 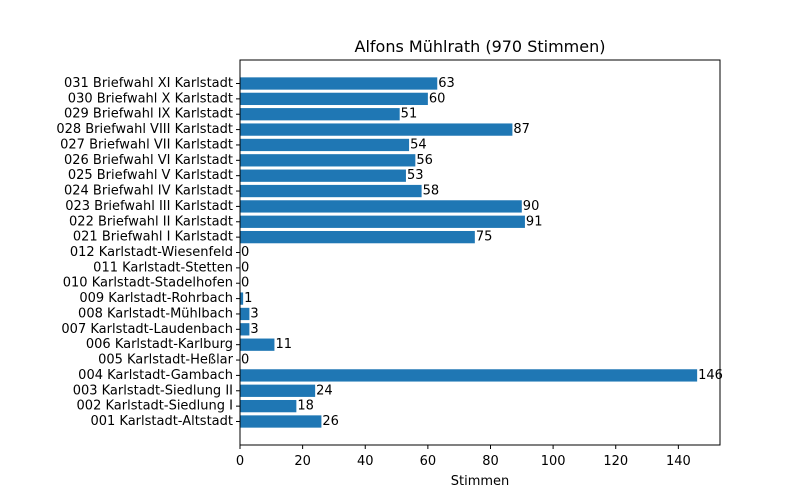 I want to click on category-label: 030 Briefwahl X Karlstadt, so click(x=150, y=98).